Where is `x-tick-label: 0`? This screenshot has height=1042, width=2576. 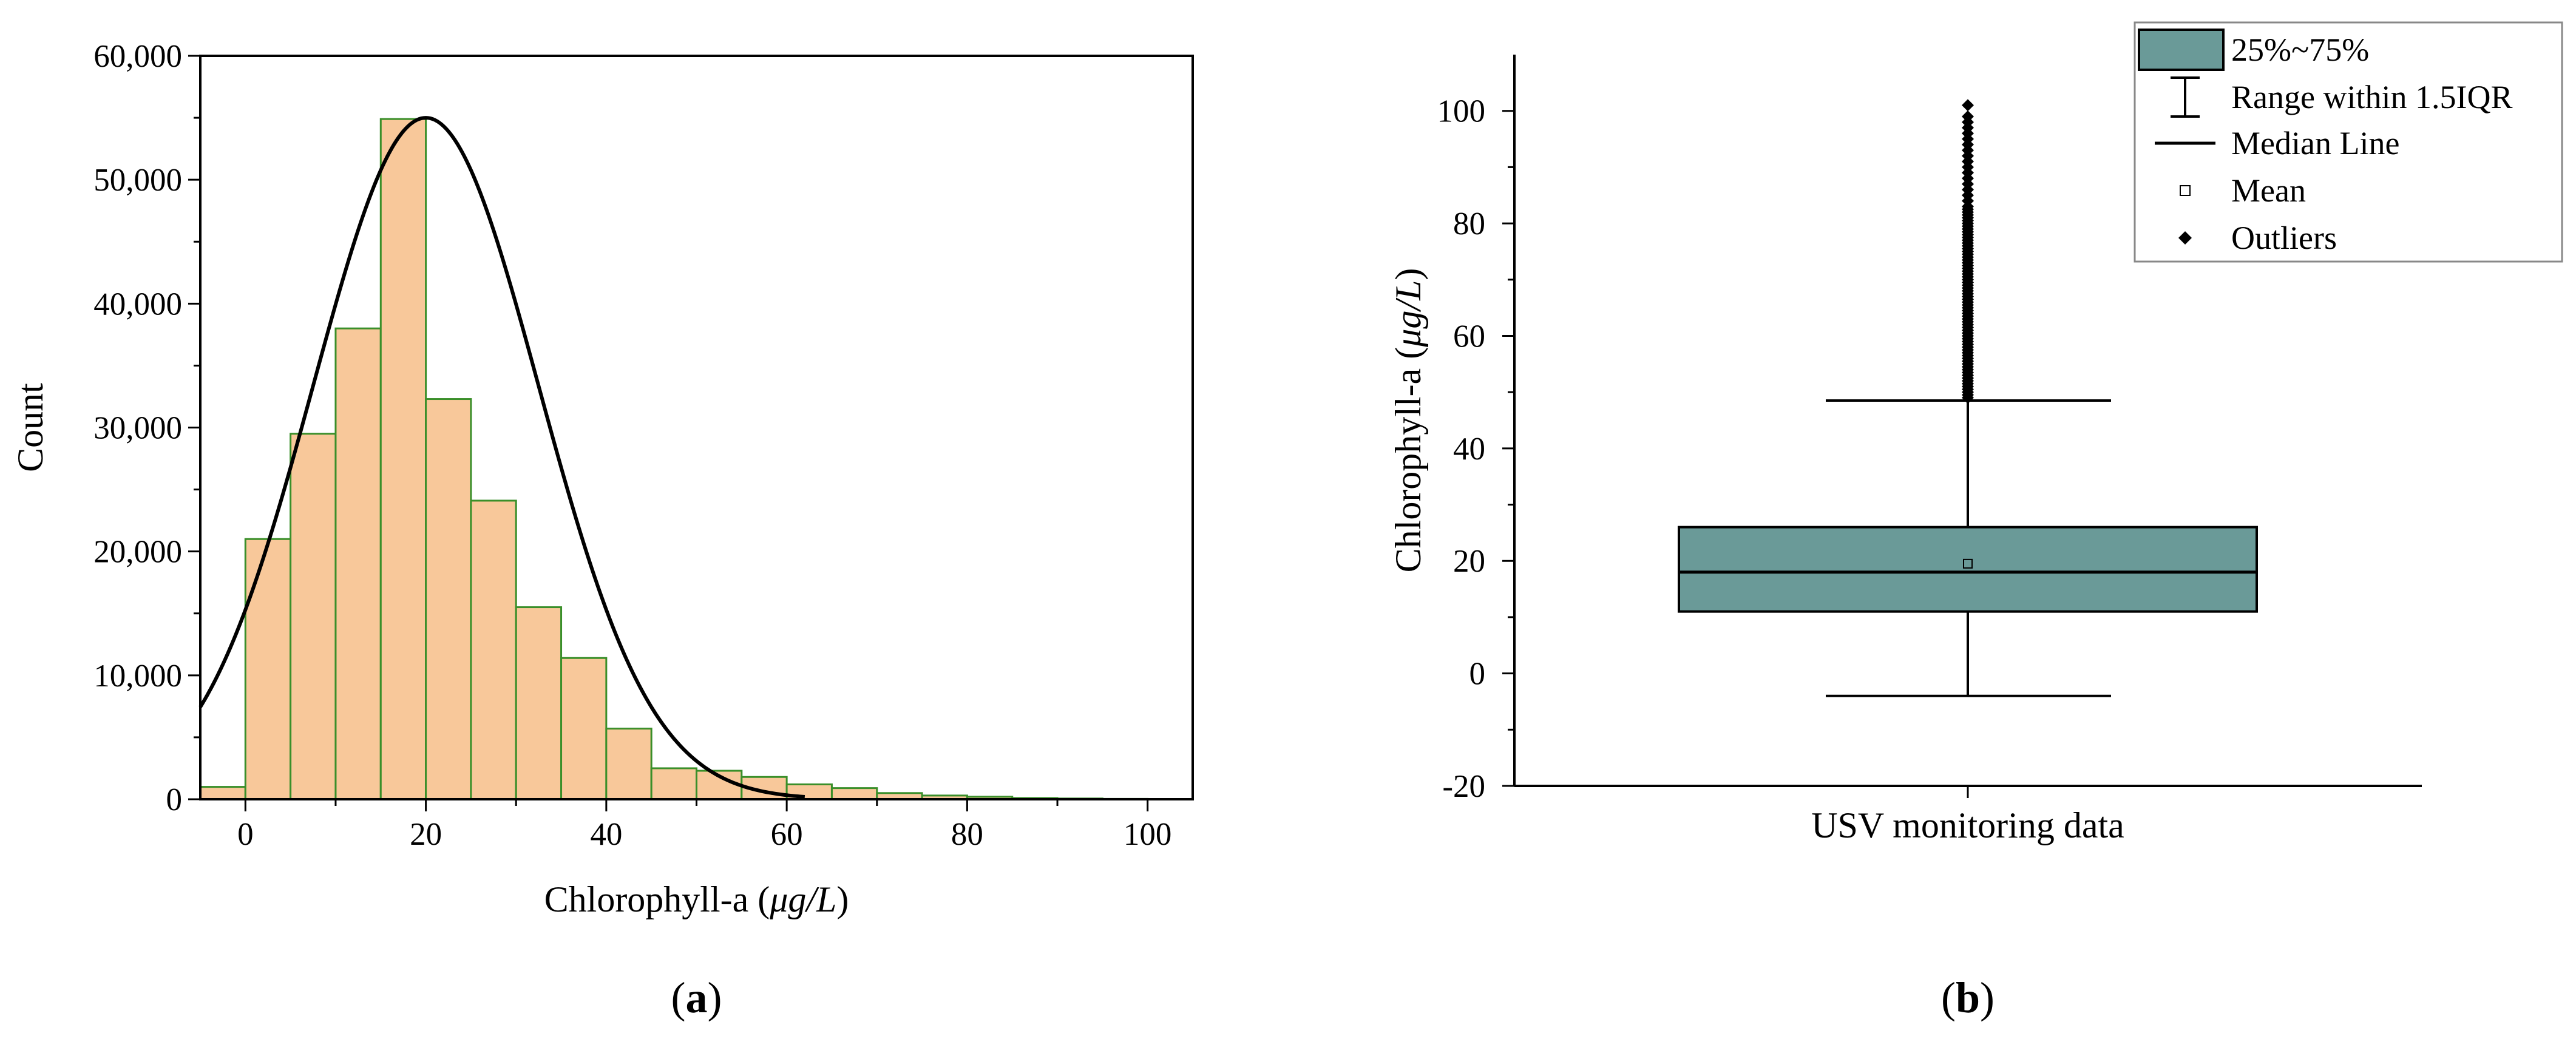
x-tick-label: 0 is located at coordinates (246, 834).